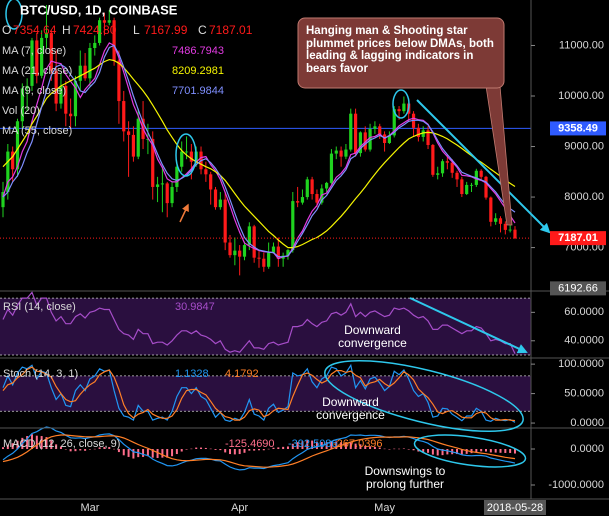 This screenshot has width=609, height=516. Describe the element at coordinates (198, 71) in the screenshot. I see `legend-value: 8209.2981` at that location.